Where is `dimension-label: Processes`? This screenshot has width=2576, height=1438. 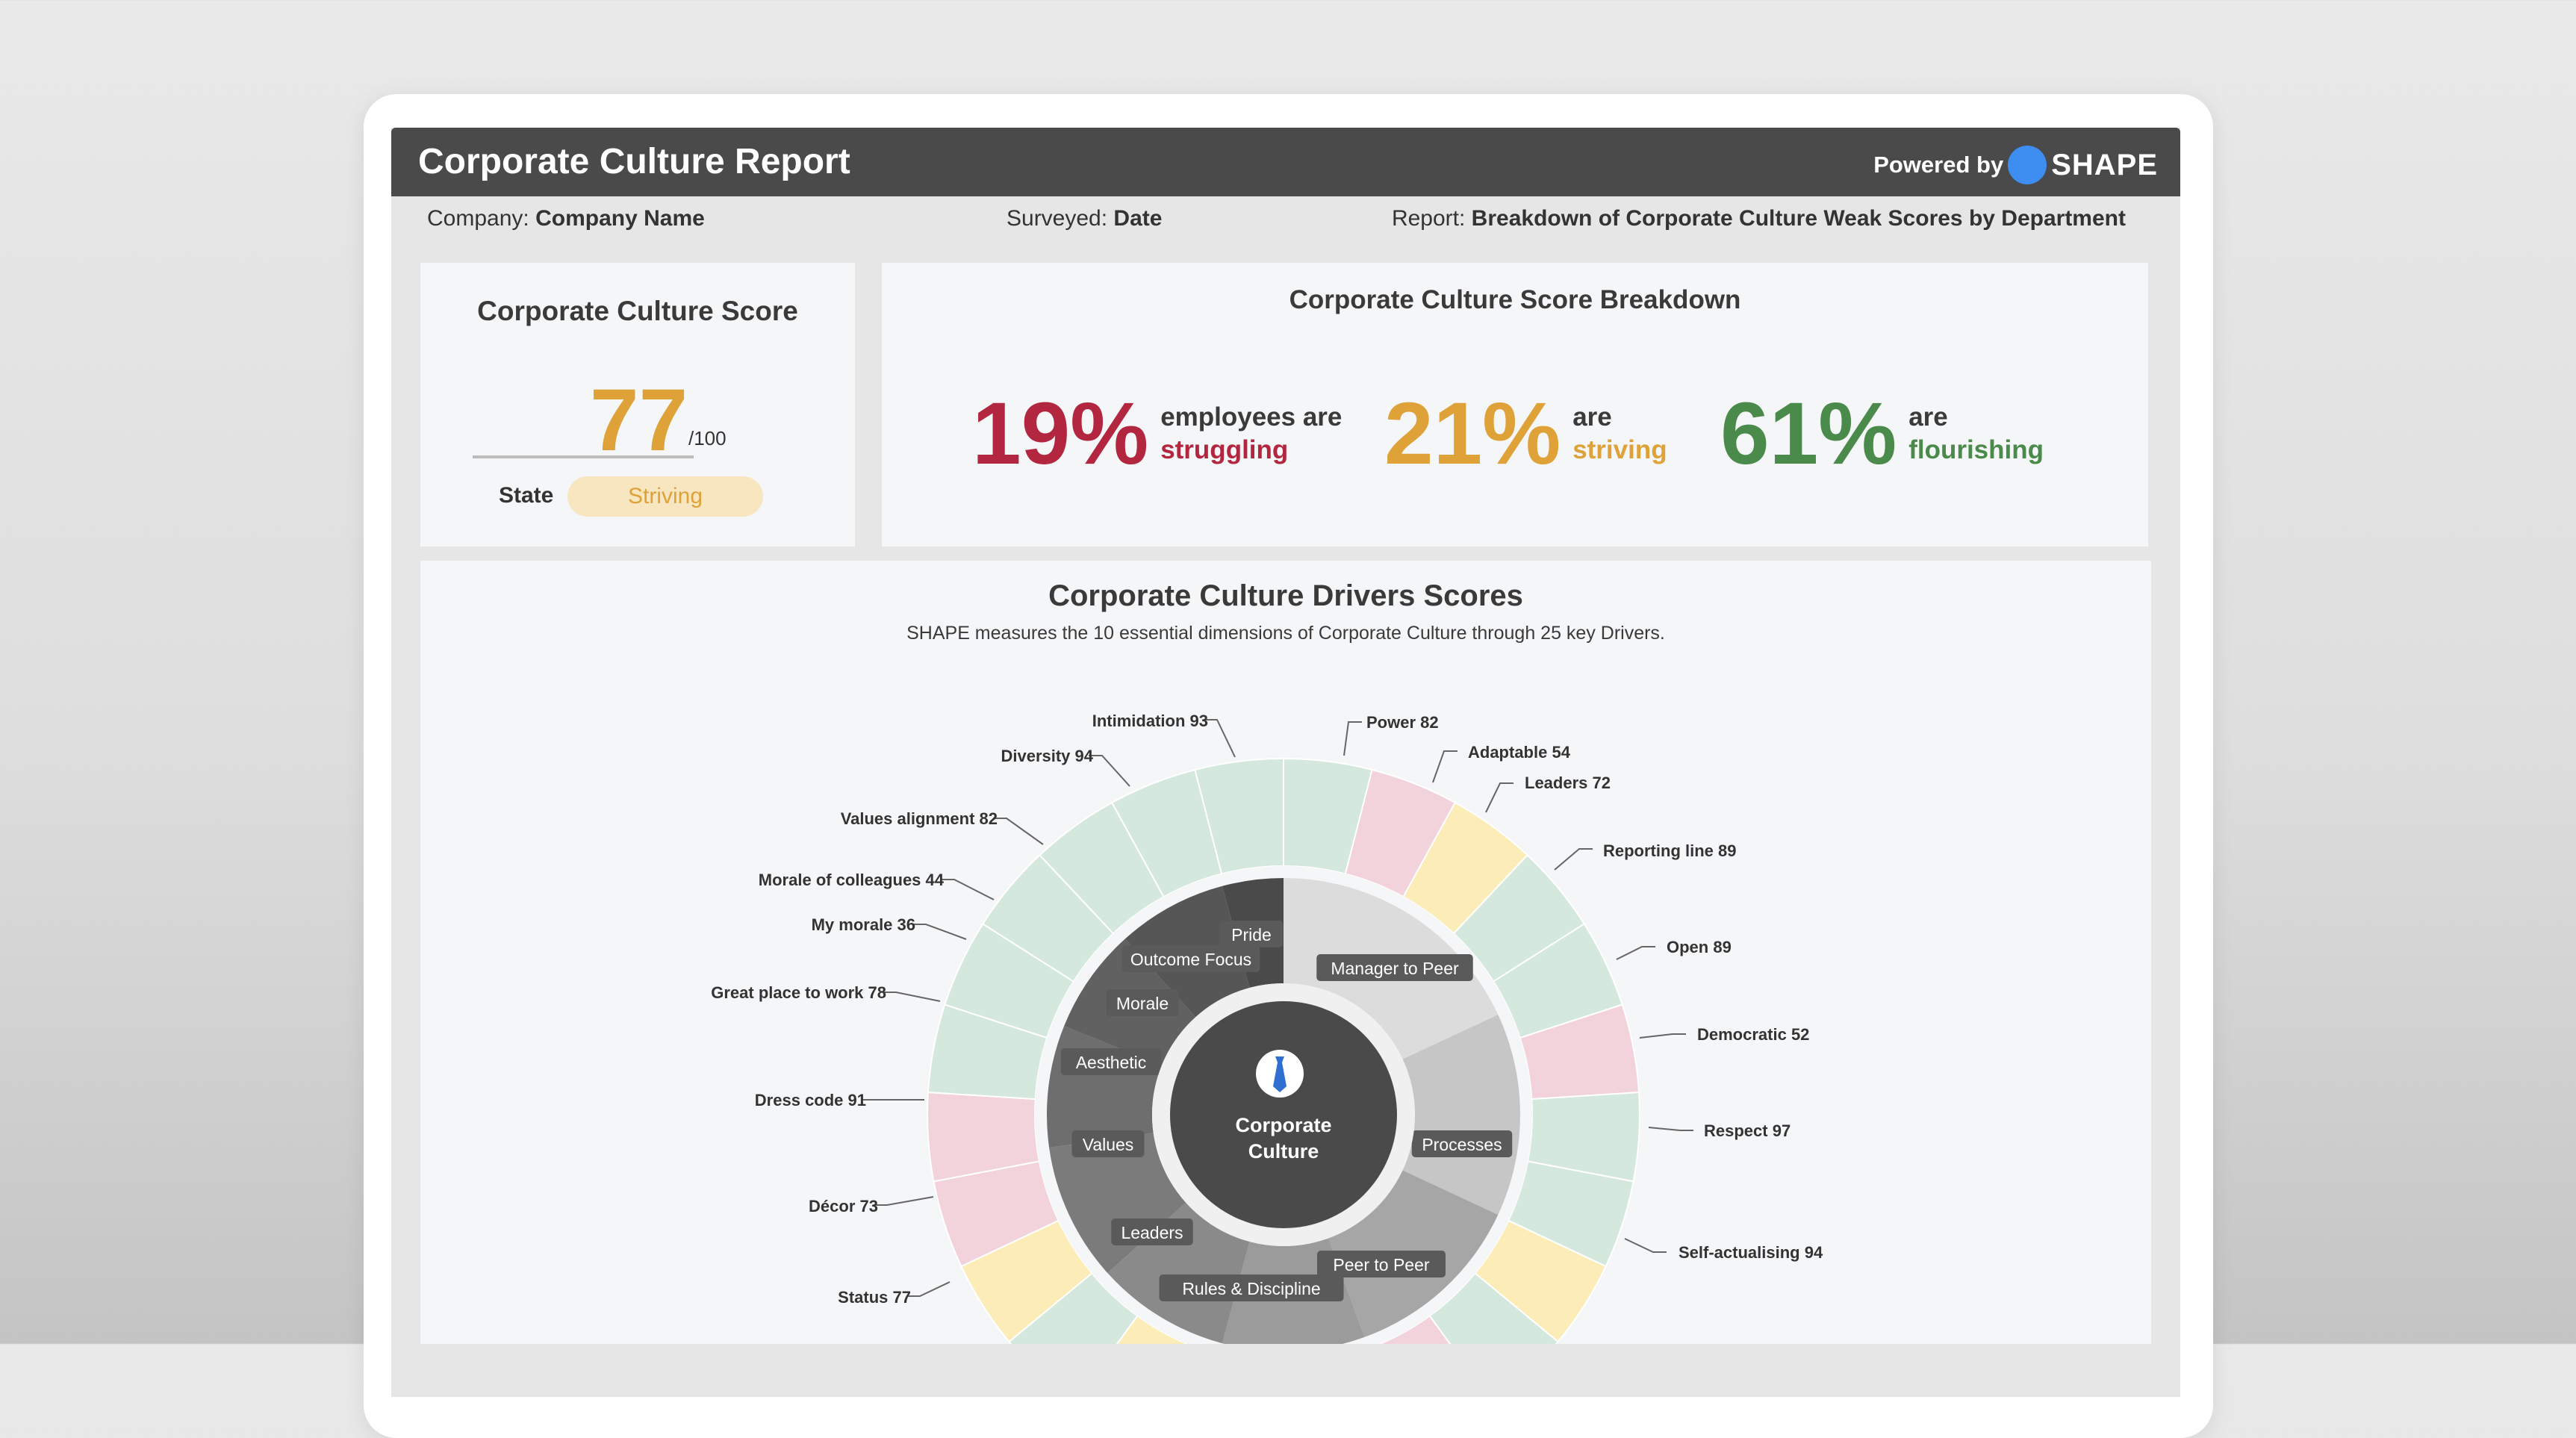 dimension-label: Processes is located at coordinates (1462, 1143).